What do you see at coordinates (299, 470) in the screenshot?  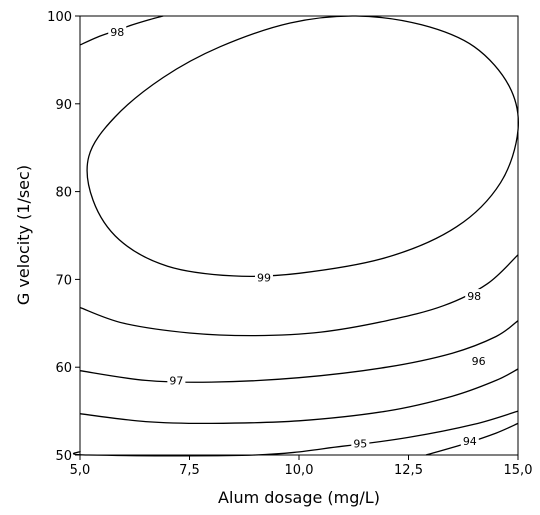 I see `x-tick-label: 10,0` at bounding box center [299, 470].